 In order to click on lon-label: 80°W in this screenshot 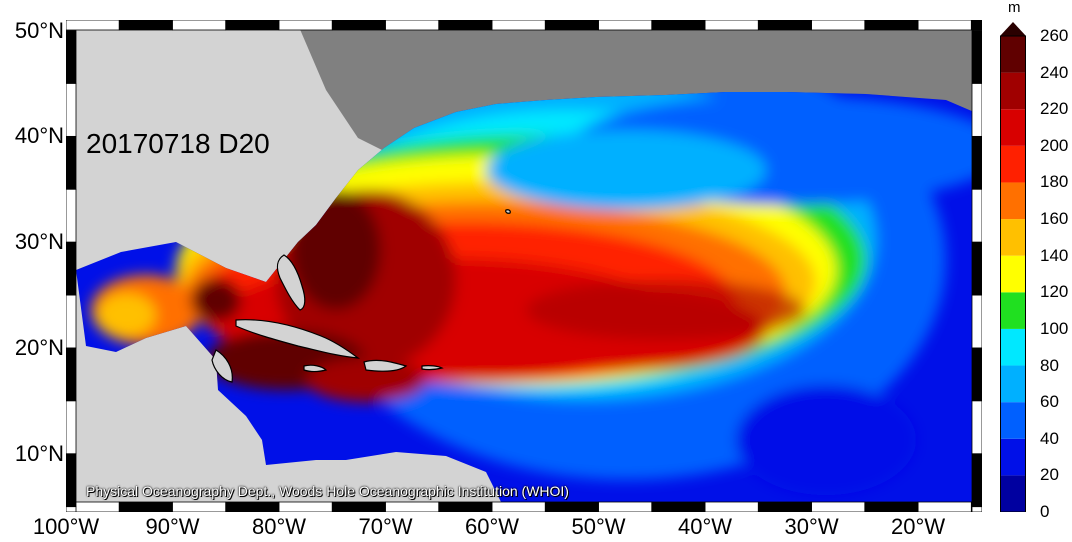, I will do `click(279, 526)`.